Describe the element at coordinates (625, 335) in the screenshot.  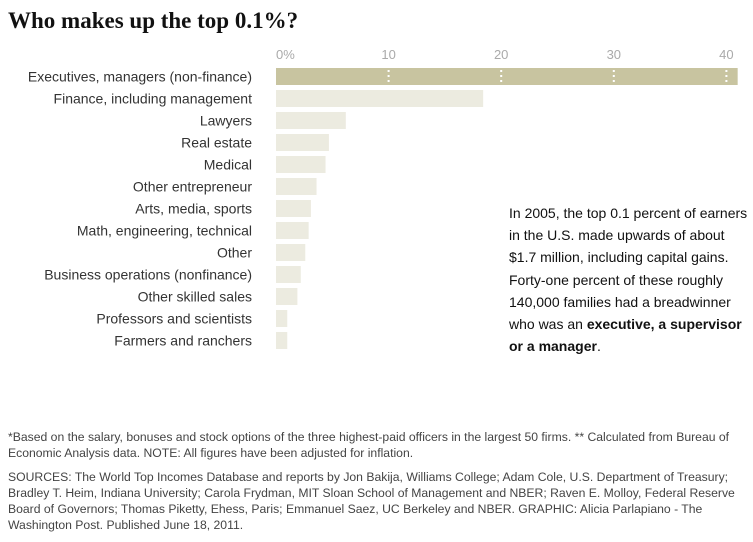
I see `annotation-bold-text: executive, a supervisor or a manager` at that location.